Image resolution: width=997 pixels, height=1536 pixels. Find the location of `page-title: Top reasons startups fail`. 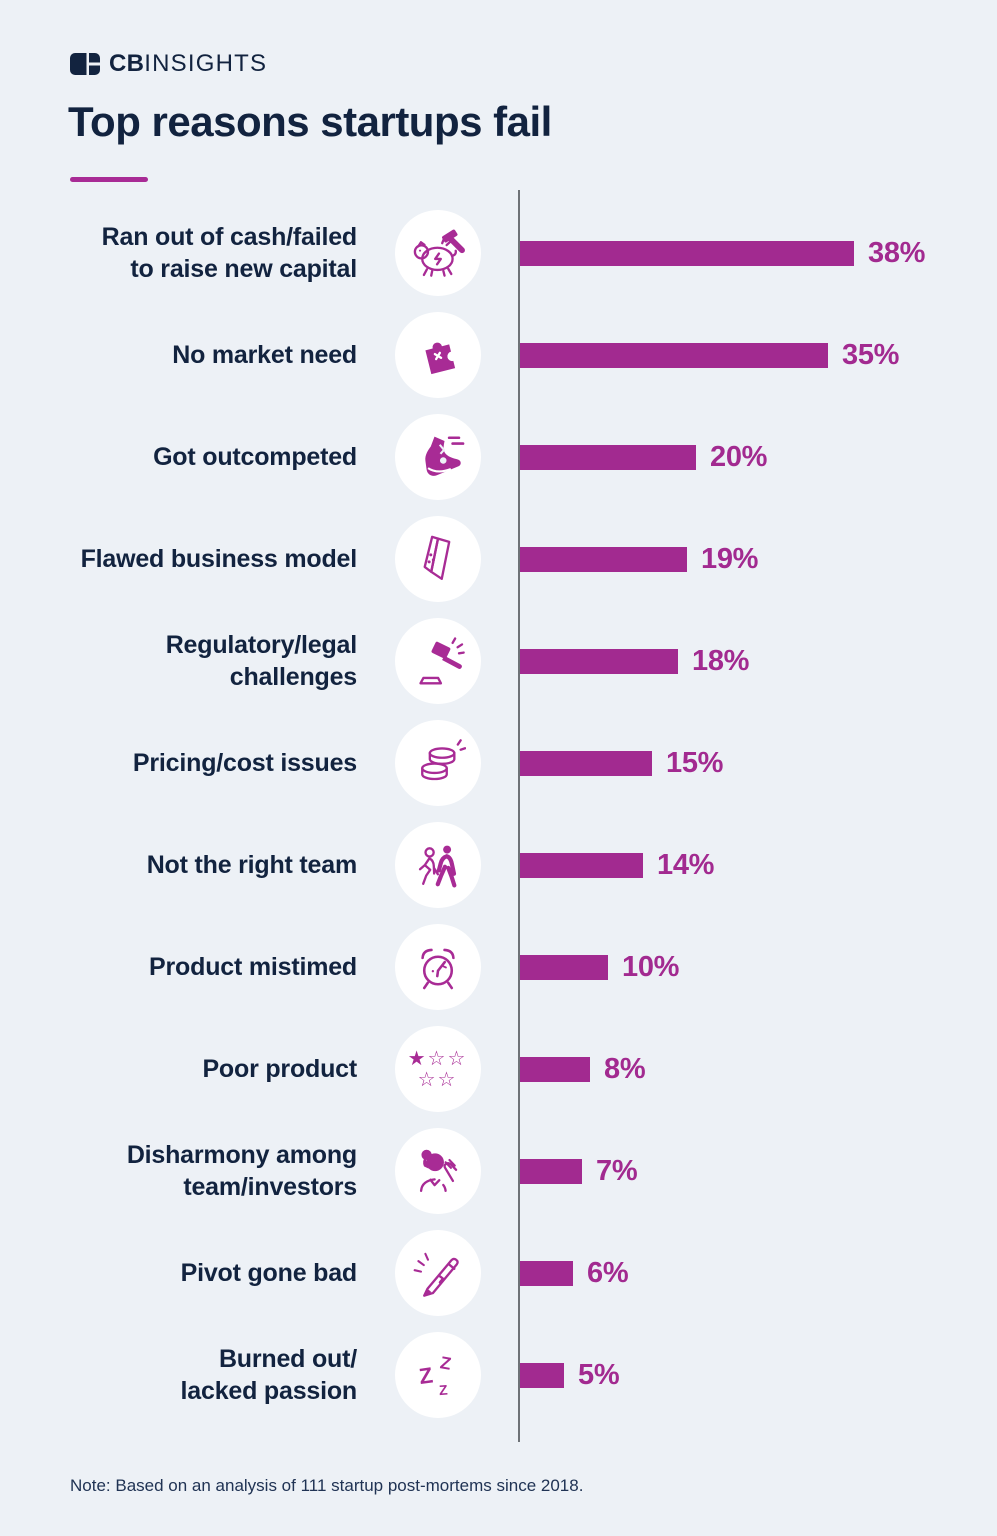

page-title: Top reasons startups fail is located at coordinates (310, 121).